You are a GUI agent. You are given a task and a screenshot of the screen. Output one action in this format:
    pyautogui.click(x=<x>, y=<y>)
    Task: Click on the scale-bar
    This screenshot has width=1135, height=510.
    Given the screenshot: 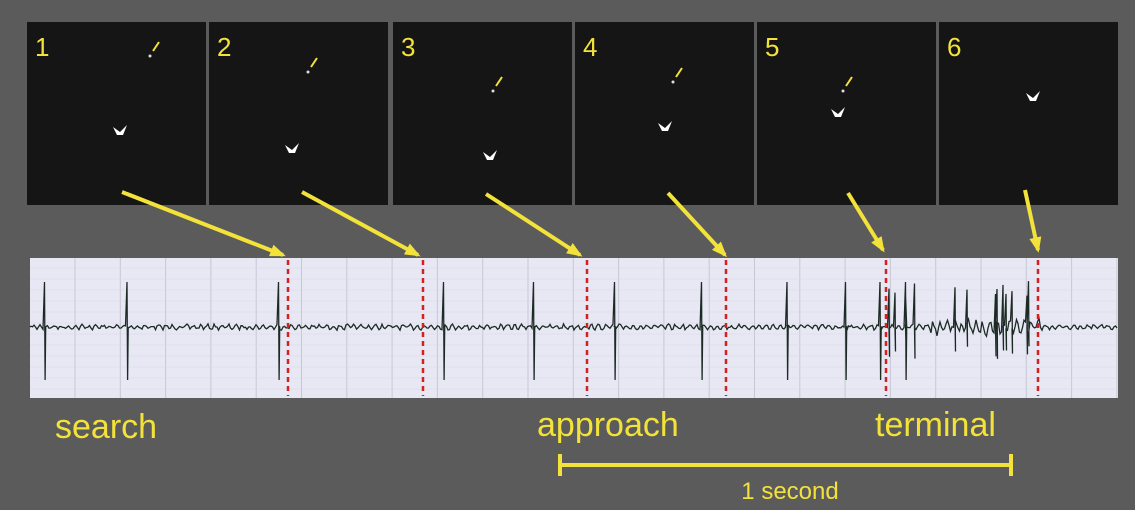 What is the action you would take?
    pyautogui.click(x=785, y=465)
    